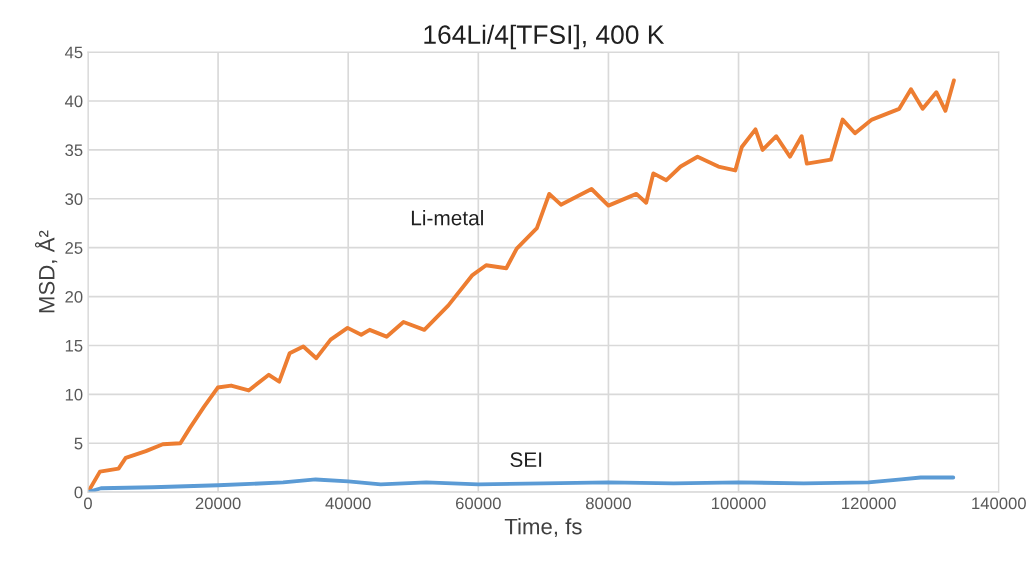 Image resolution: width=1035 pixels, height=579 pixels. I want to click on series-label: Li-metal, so click(447, 218).